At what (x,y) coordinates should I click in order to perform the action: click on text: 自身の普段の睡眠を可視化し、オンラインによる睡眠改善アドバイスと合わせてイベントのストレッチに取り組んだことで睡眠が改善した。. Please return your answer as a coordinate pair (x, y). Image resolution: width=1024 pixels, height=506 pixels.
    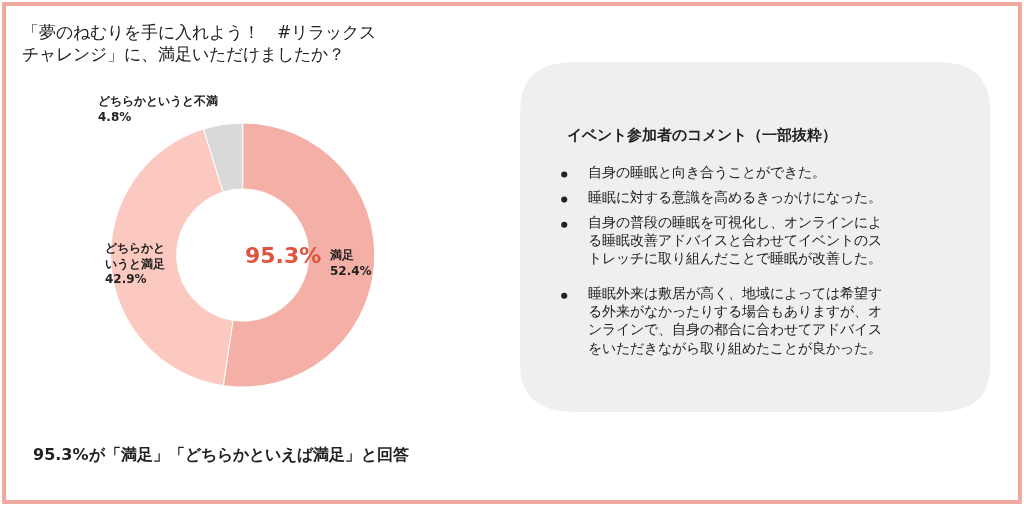
    Looking at the image, I should click on (735, 240).